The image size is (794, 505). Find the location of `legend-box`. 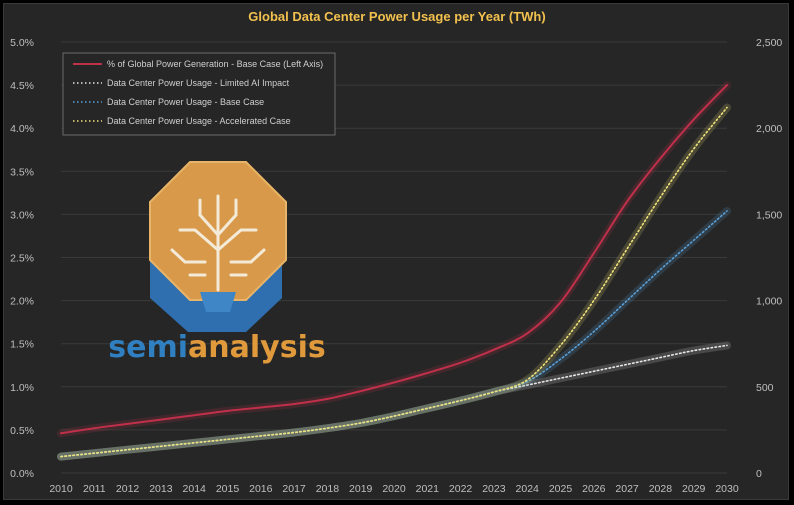

legend-box is located at coordinates (199, 94).